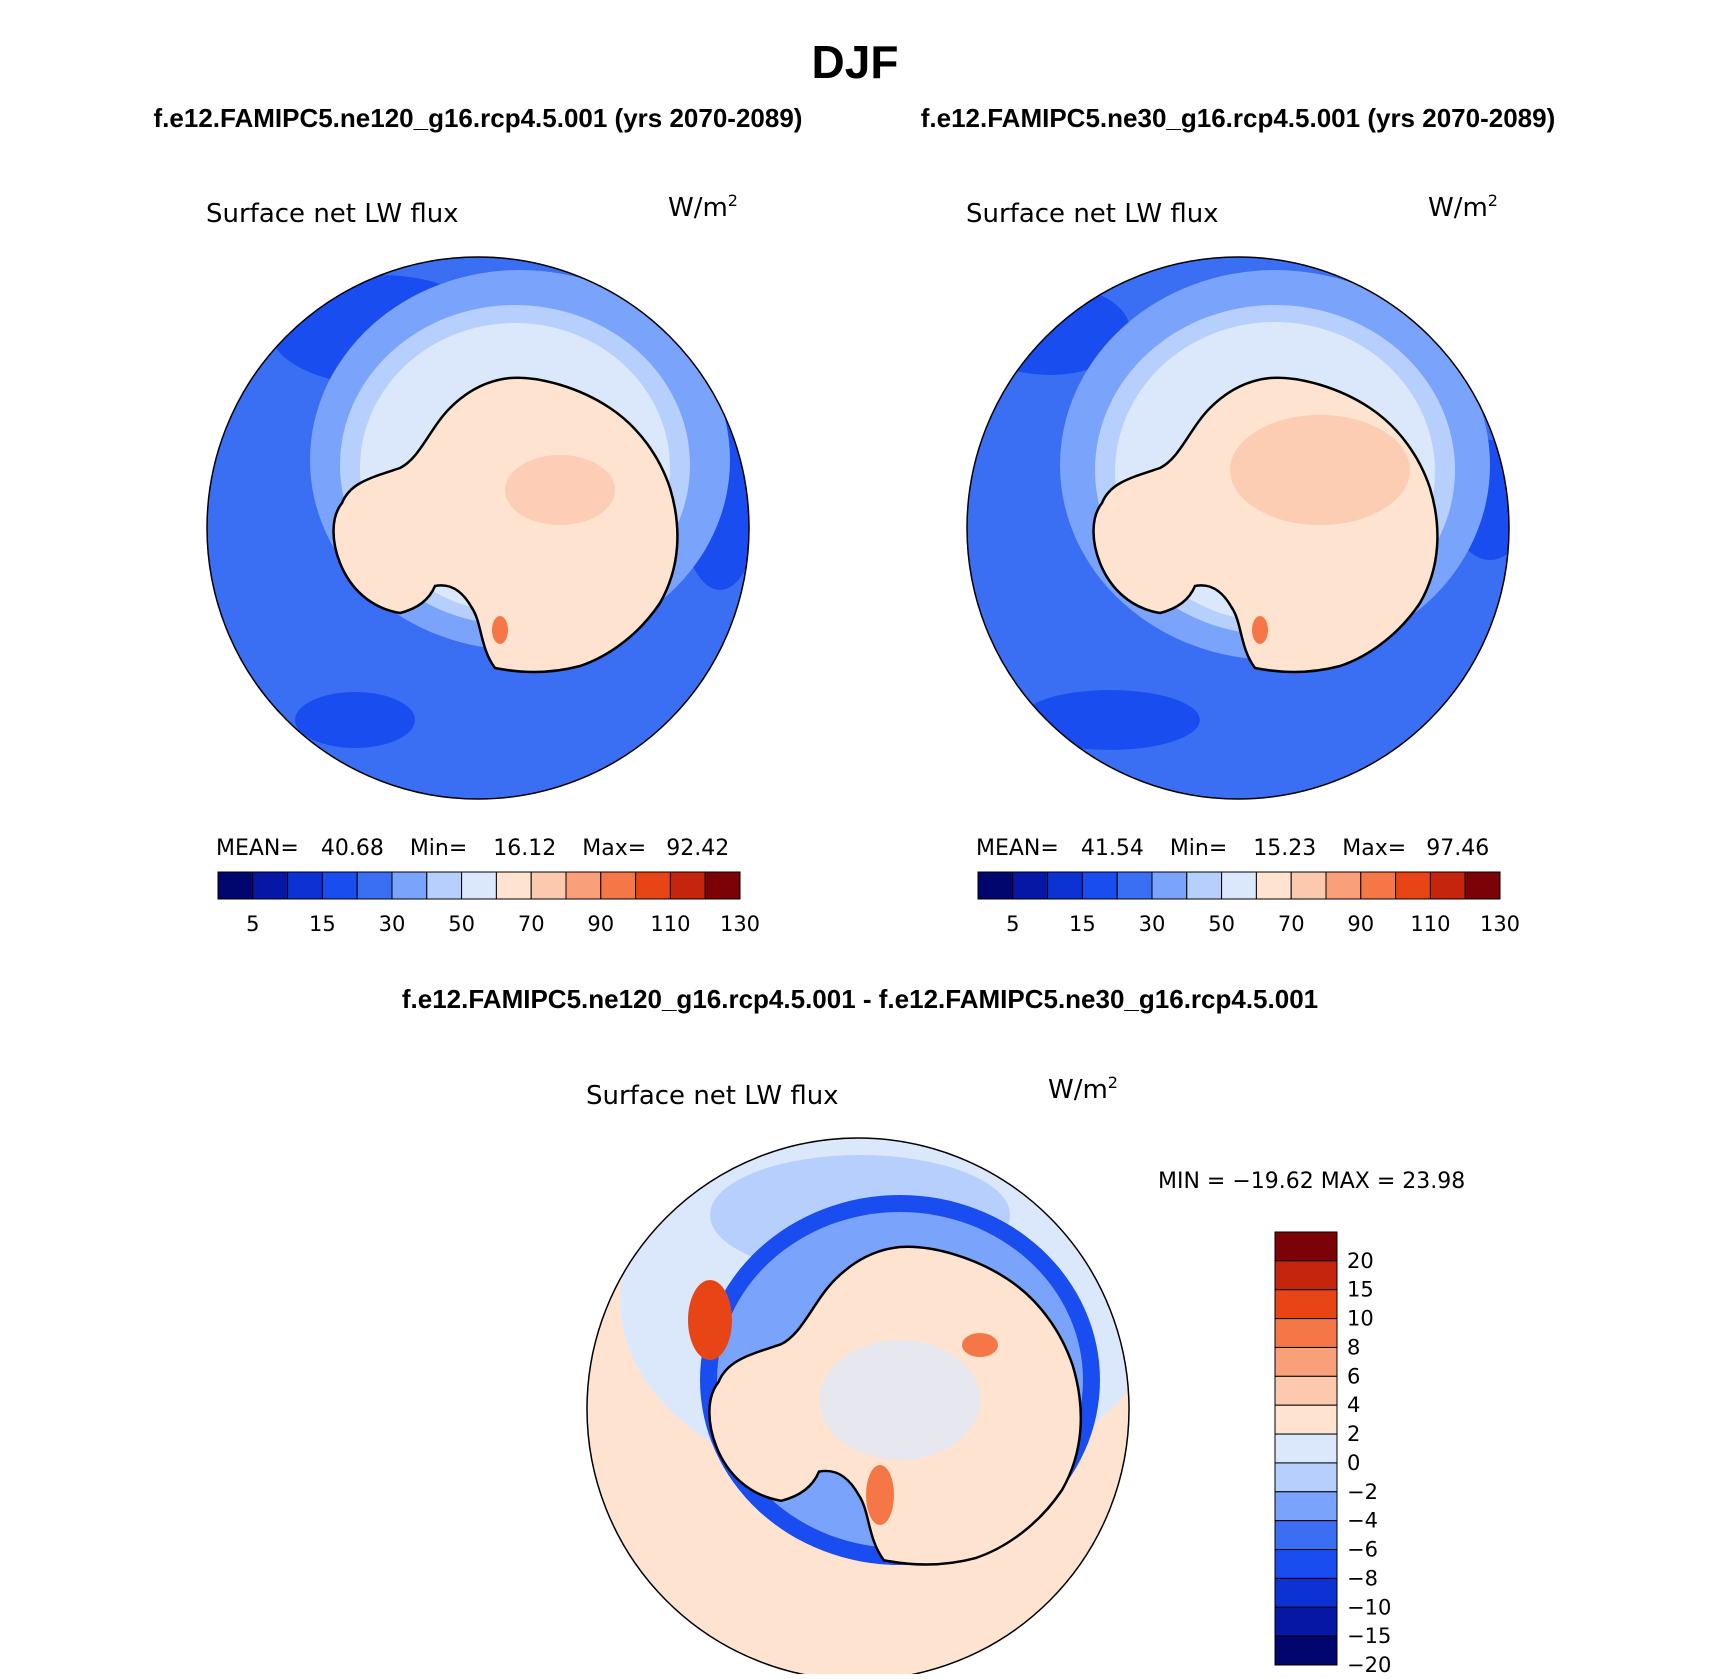 The width and height of the screenshot is (1710, 1679). What do you see at coordinates (322, 924) in the screenshot?
I see `left-colorbar-tick-label: 15` at bounding box center [322, 924].